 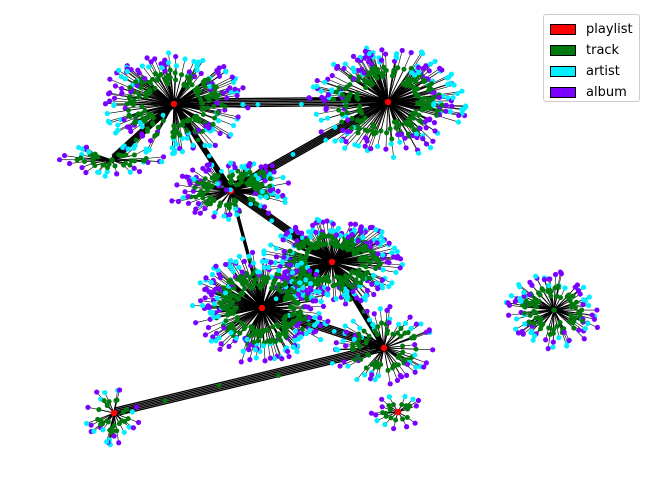 What do you see at coordinates (554, 310) in the screenshot?
I see `hub-node` at bounding box center [554, 310].